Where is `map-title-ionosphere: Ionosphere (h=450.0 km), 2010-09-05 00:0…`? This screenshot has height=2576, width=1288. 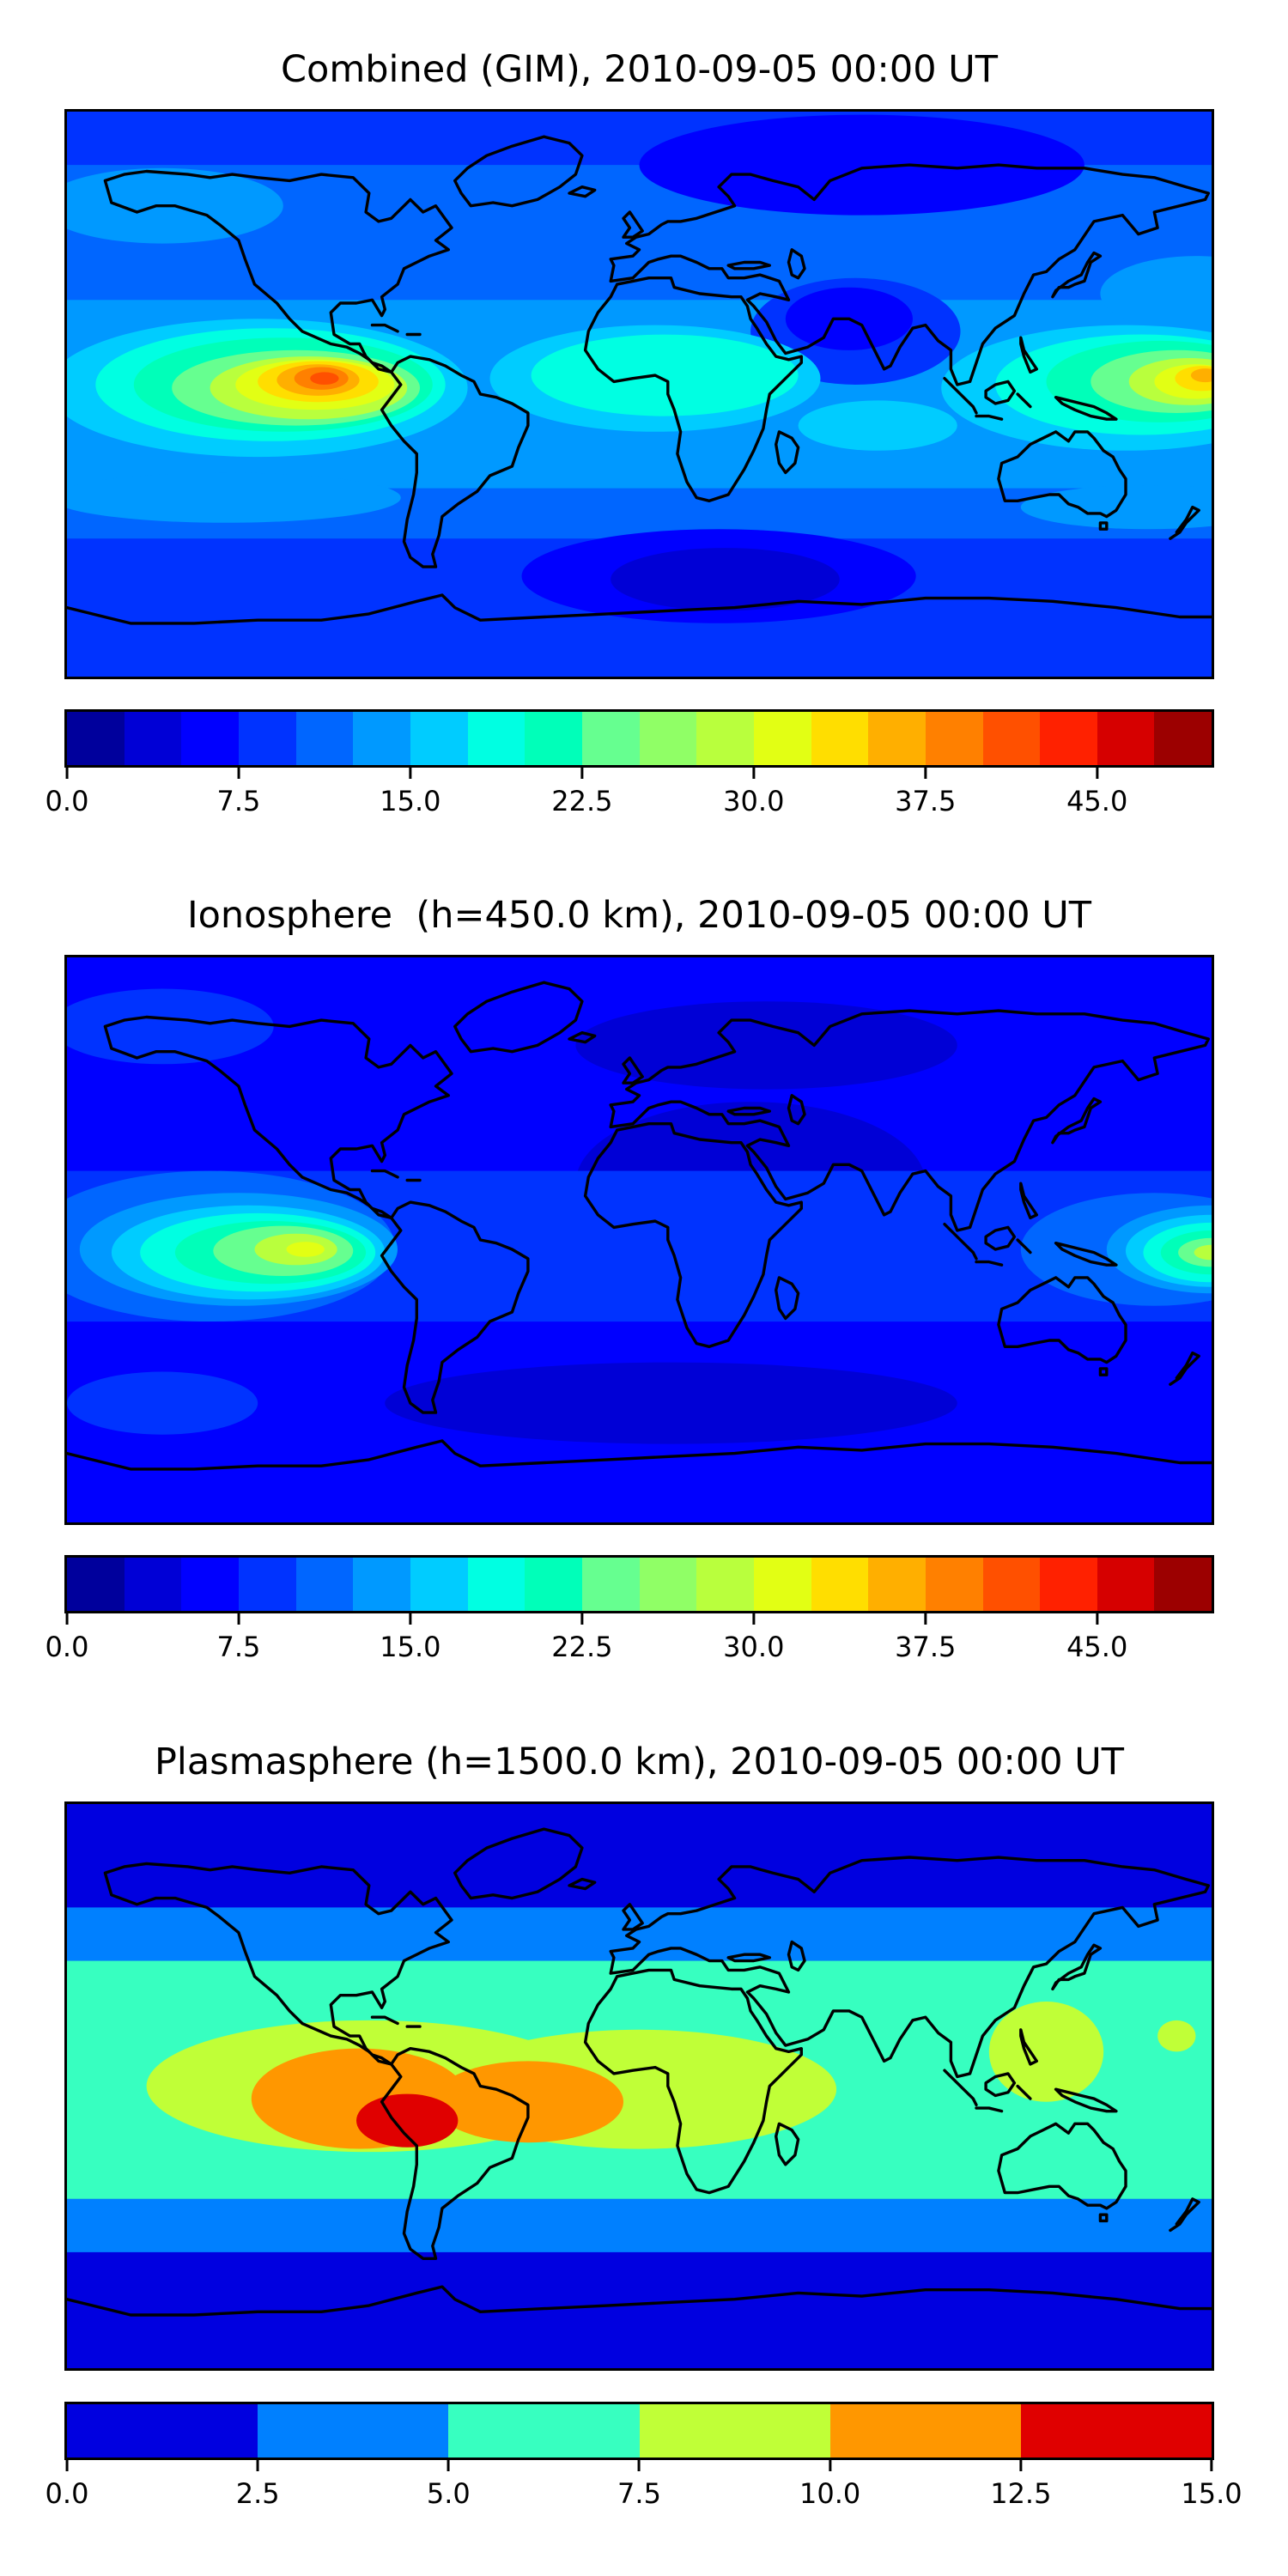 map-title-ionosphere: Ionosphere (h=450.0 km), 2010-09-05 00:0… is located at coordinates (639, 915).